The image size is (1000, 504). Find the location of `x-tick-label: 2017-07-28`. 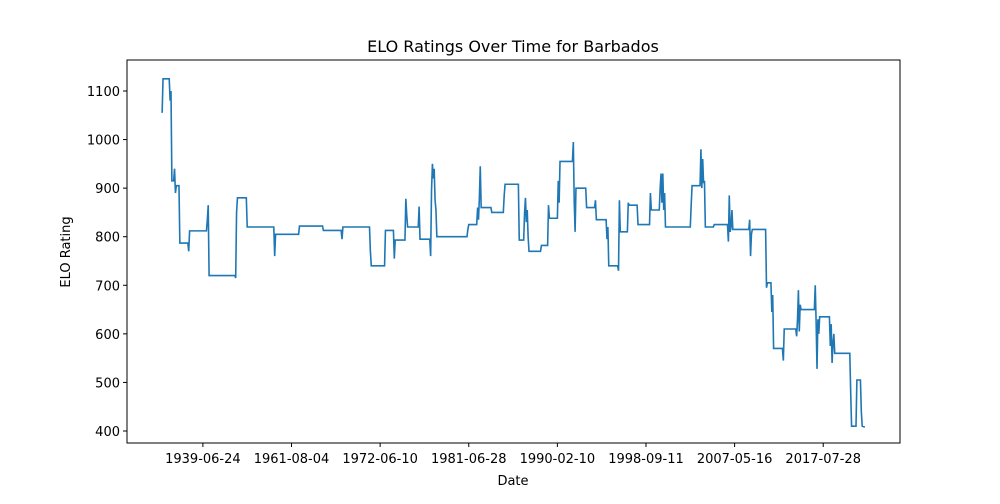

x-tick-label: 2017-07-28 is located at coordinates (823, 459).